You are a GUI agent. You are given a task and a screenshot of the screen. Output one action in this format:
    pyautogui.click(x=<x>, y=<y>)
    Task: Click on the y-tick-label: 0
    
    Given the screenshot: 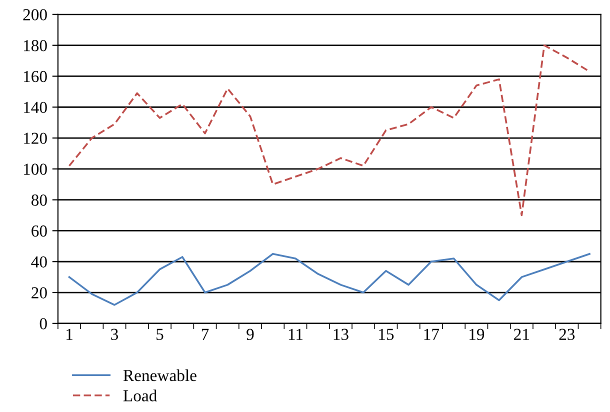 What is the action you would take?
    pyautogui.click(x=43, y=324)
    